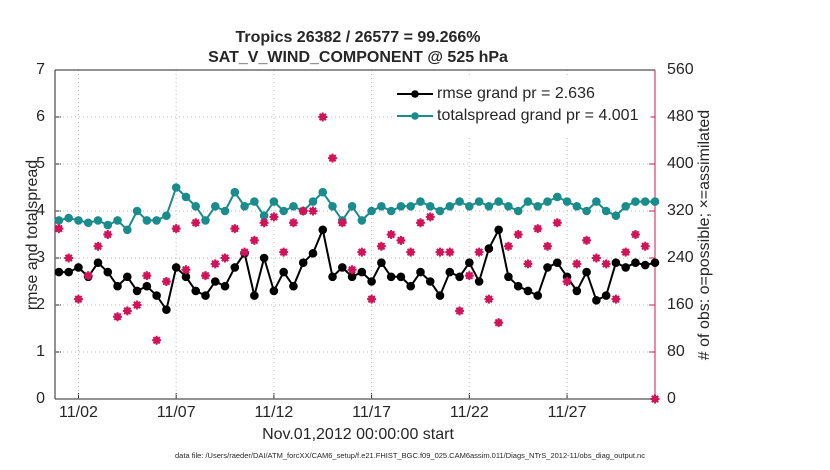  What do you see at coordinates (704, 235) in the screenshot?
I see `y2-axis-label: # of obs: o=possible; ×=assimilated` at bounding box center [704, 235].